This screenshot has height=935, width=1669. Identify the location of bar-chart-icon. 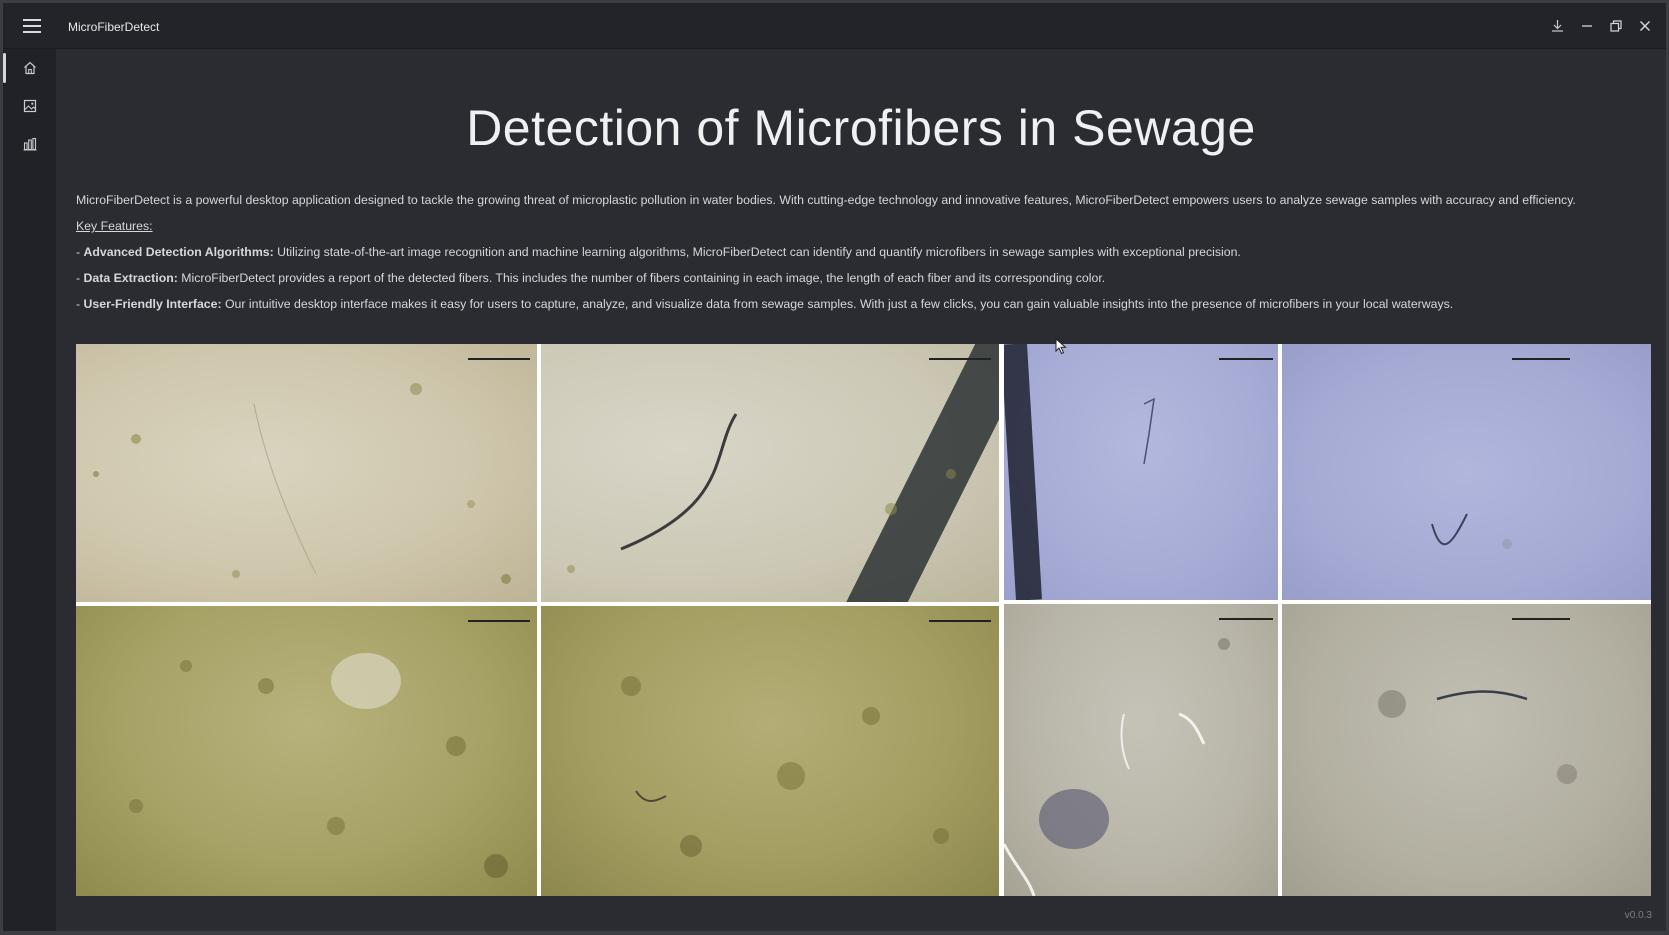
(29, 144).